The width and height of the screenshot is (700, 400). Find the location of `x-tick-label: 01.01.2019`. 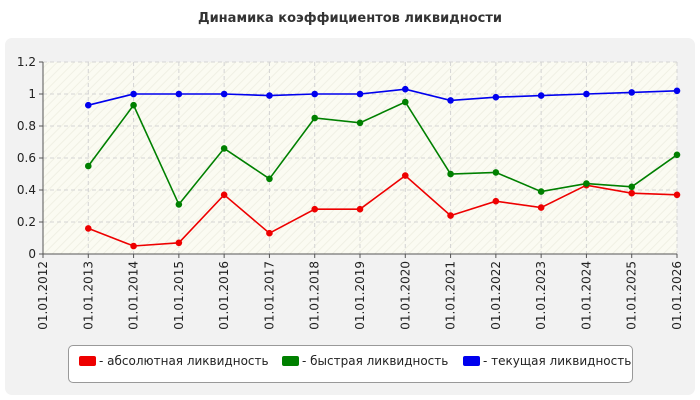

x-tick-label: 01.01.2019 is located at coordinates (360, 295).